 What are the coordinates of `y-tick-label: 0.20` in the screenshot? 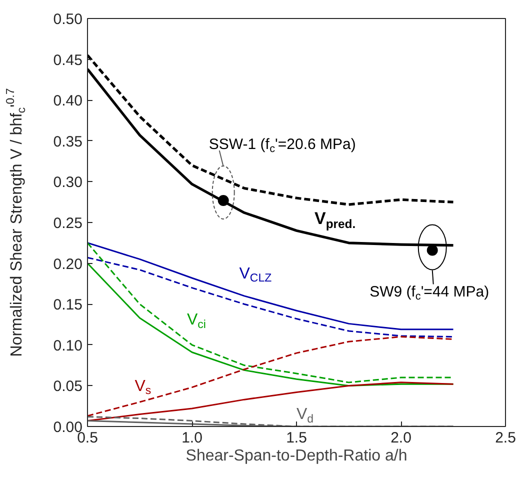 It's located at (68, 264).